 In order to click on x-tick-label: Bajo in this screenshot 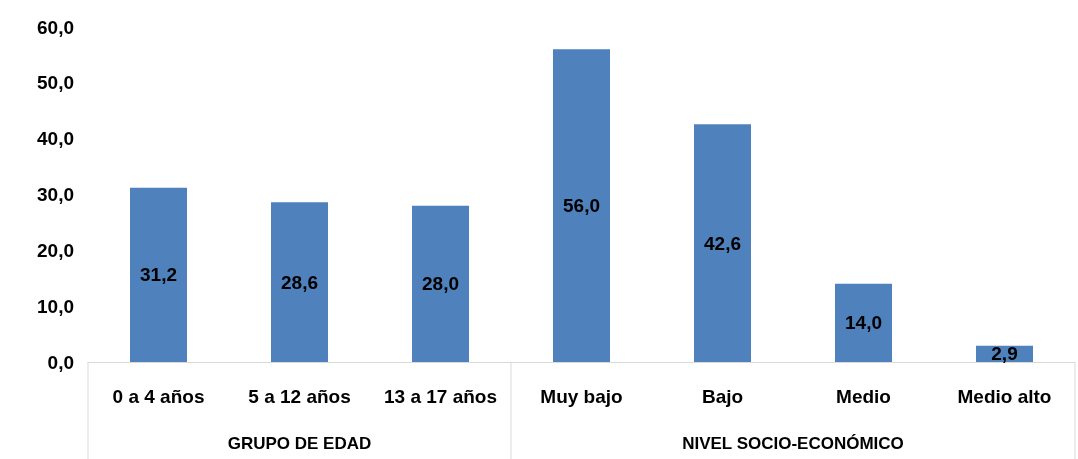, I will do `click(722, 396)`.